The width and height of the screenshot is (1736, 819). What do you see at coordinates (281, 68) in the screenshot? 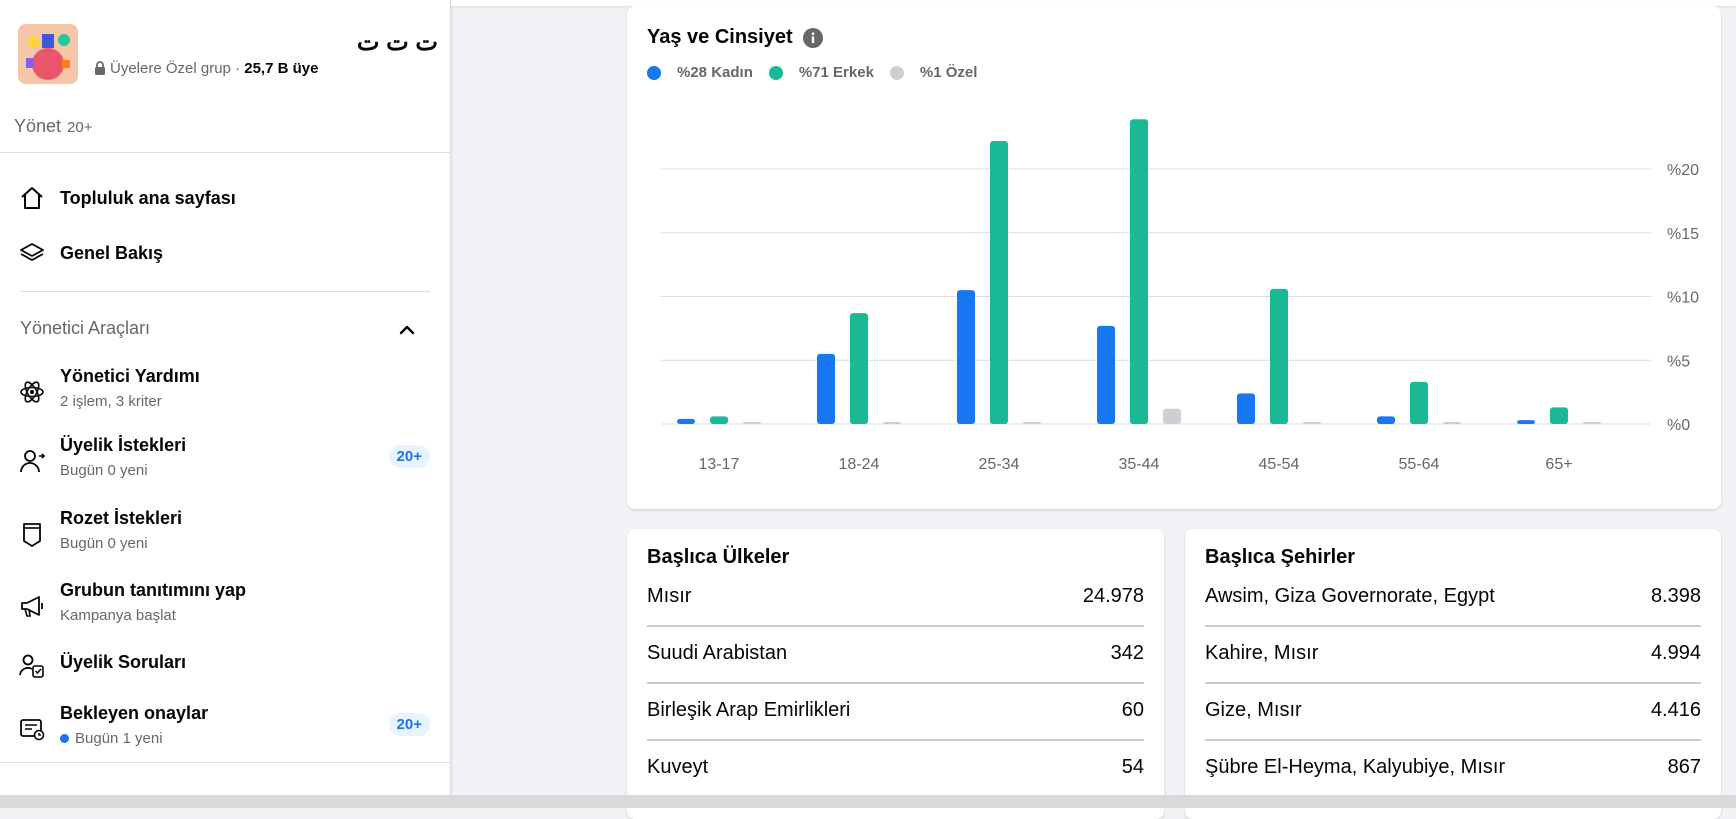
I see `group-members: 25,7 B üye` at bounding box center [281, 68].